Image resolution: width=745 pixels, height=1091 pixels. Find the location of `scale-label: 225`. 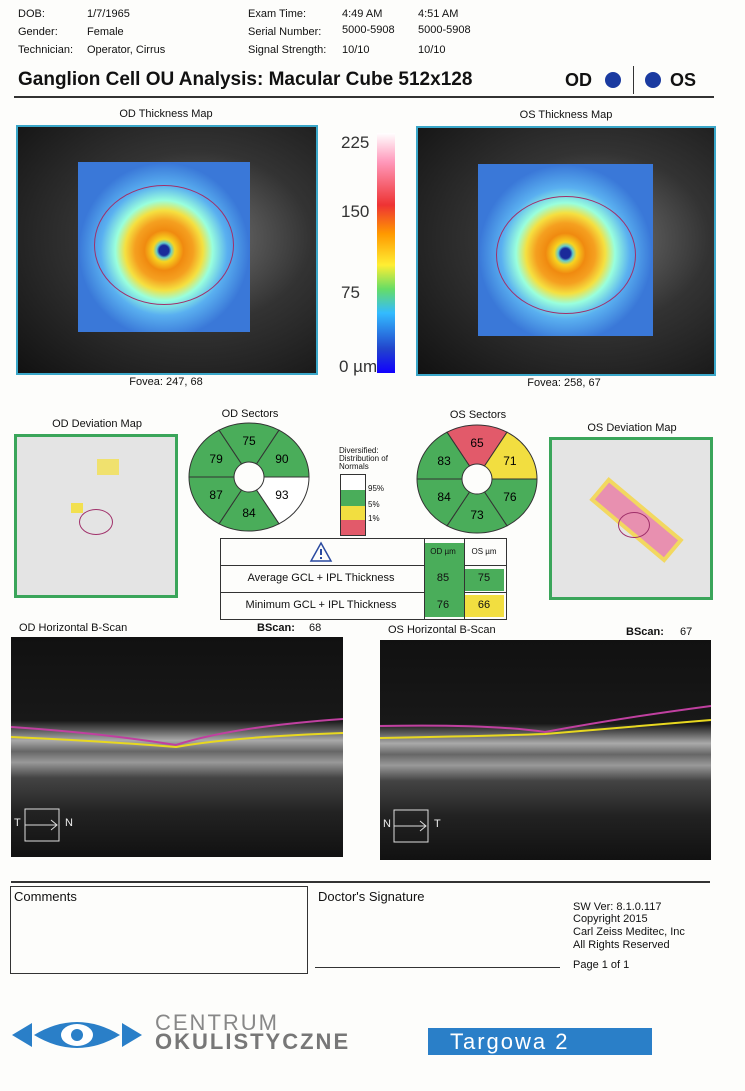

scale-label: 225 is located at coordinates (355, 142).